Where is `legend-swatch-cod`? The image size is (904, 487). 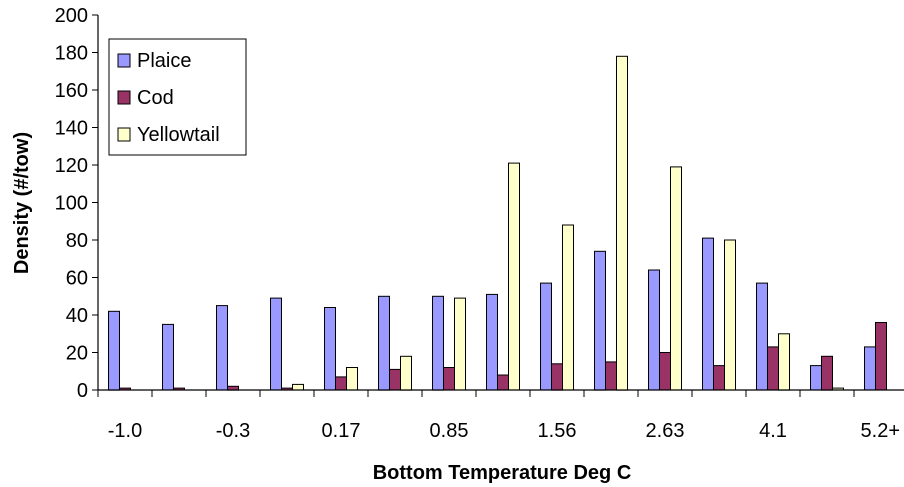 legend-swatch-cod is located at coordinates (124, 97).